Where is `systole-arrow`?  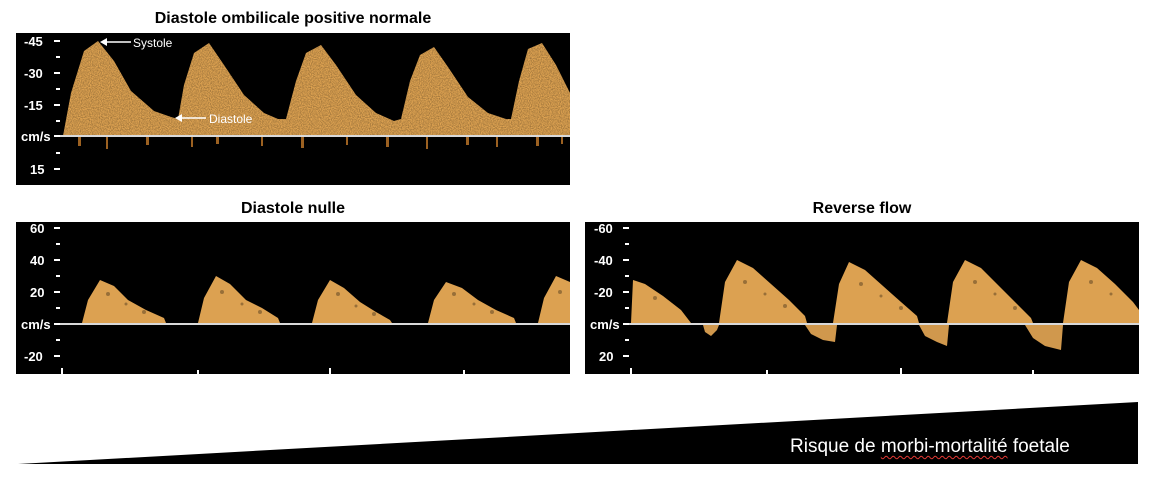
systole-arrow is located at coordinates (115, 42).